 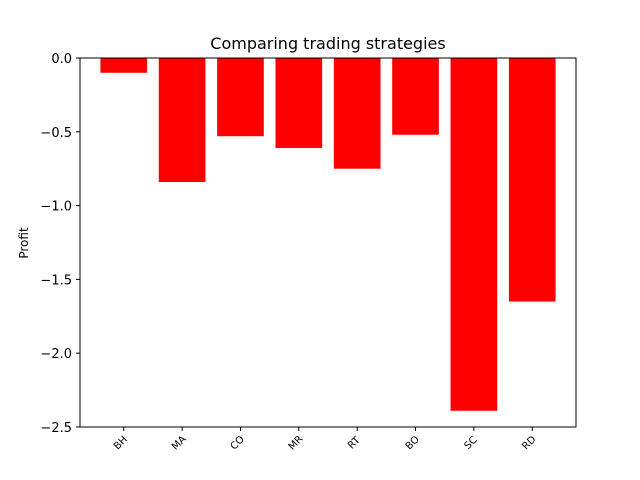 What do you see at coordinates (61, 59) in the screenshot?
I see `y-tick-label-0: 0.0` at bounding box center [61, 59].